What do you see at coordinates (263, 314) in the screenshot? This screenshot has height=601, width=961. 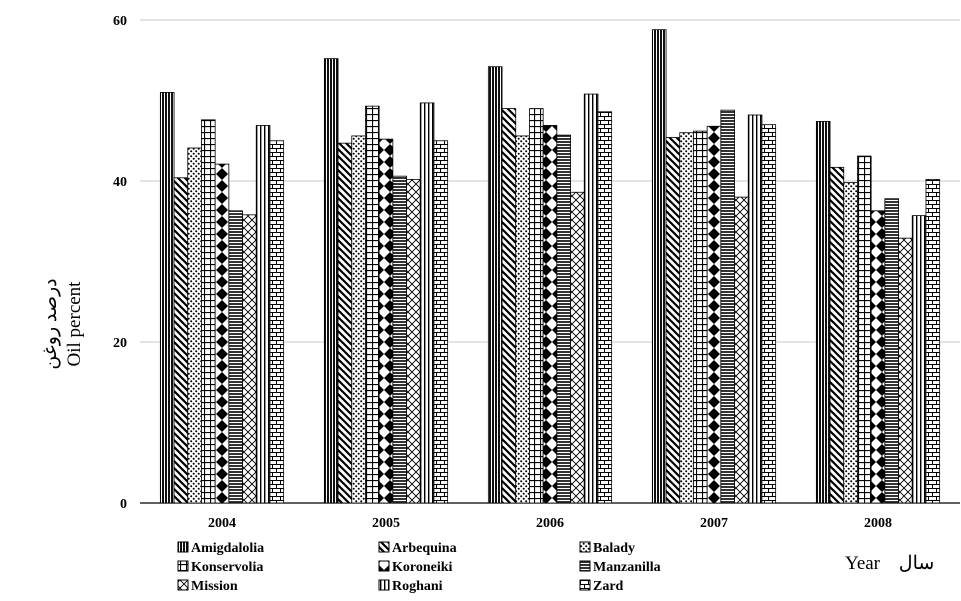 I see `bar-roghani-2004` at bounding box center [263, 314].